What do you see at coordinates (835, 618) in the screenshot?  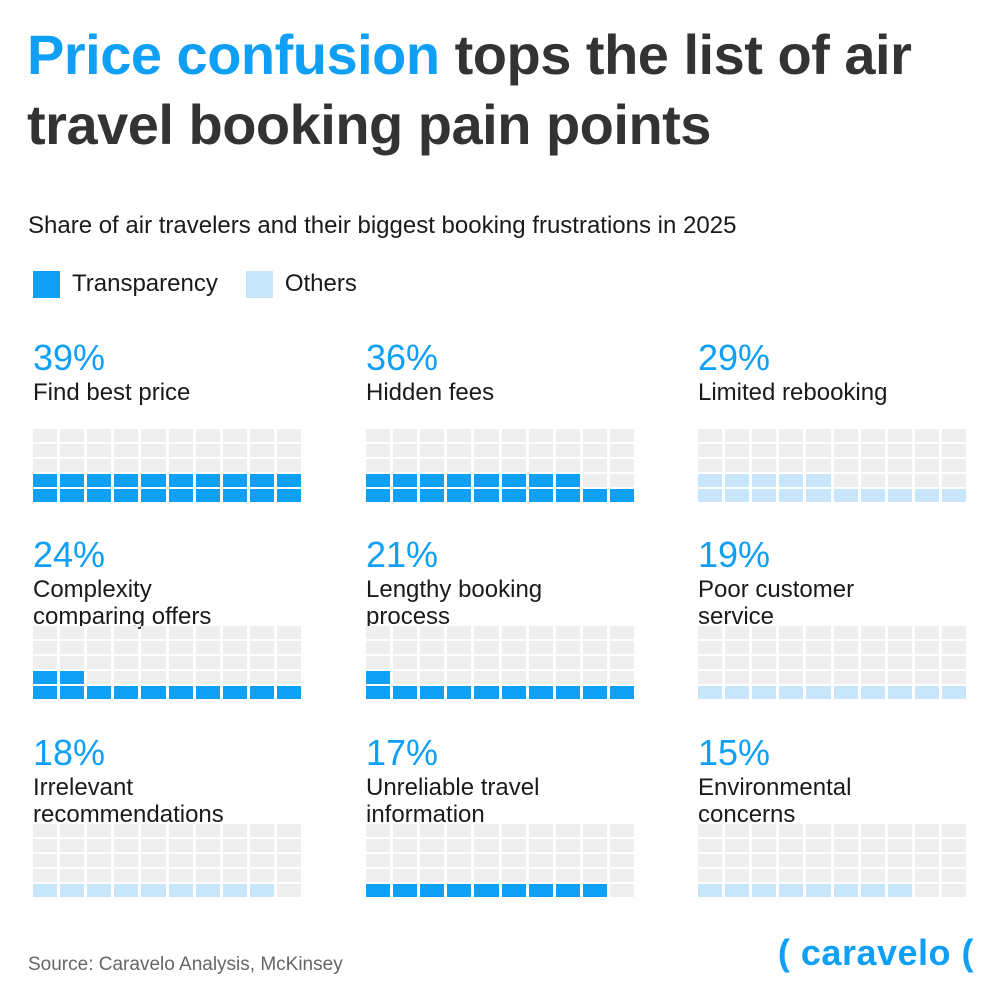 I see `waffle-panel: 19% Poor customer service` at bounding box center [835, 618].